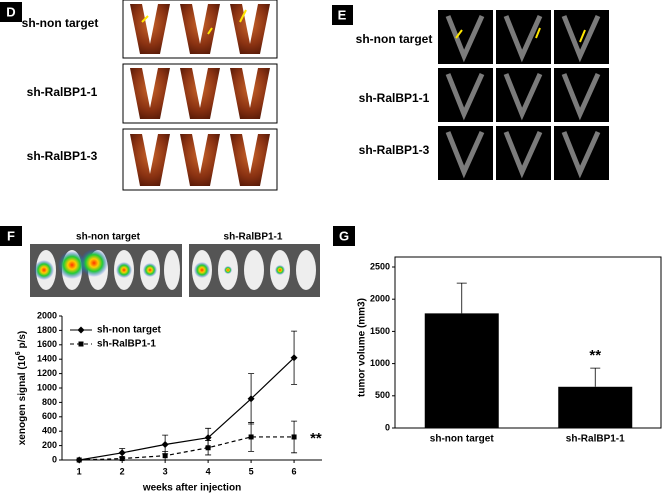 The width and height of the screenshot is (664, 494). What do you see at coordinates (49, 416) in the screenshot?
I see `y-tick-label: 600` at bounding box center [49, 416].